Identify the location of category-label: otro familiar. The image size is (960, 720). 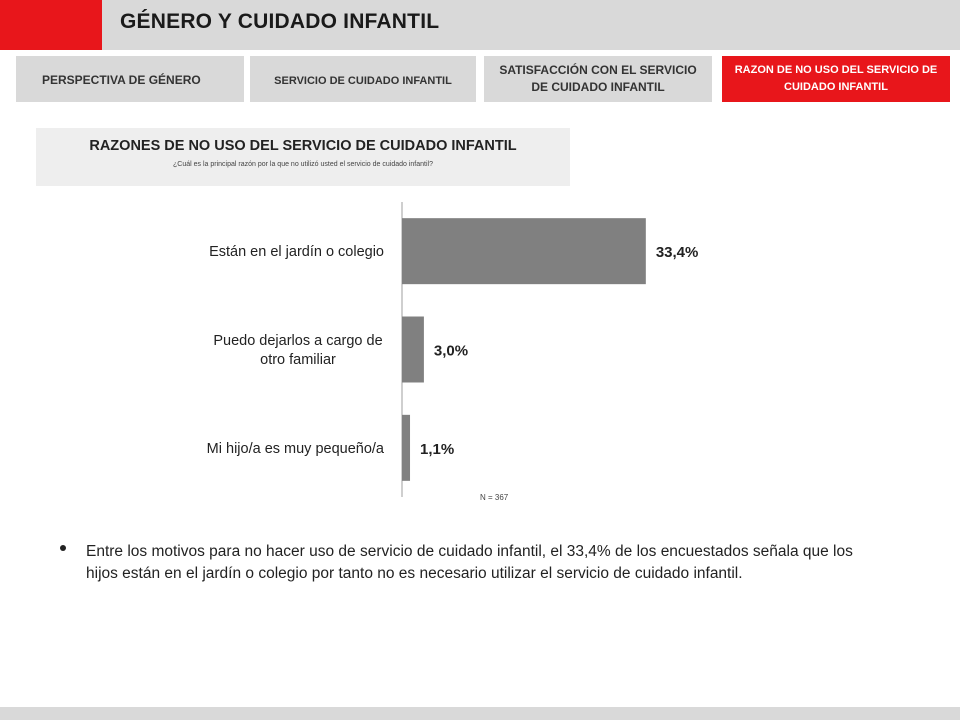
(298, 360).